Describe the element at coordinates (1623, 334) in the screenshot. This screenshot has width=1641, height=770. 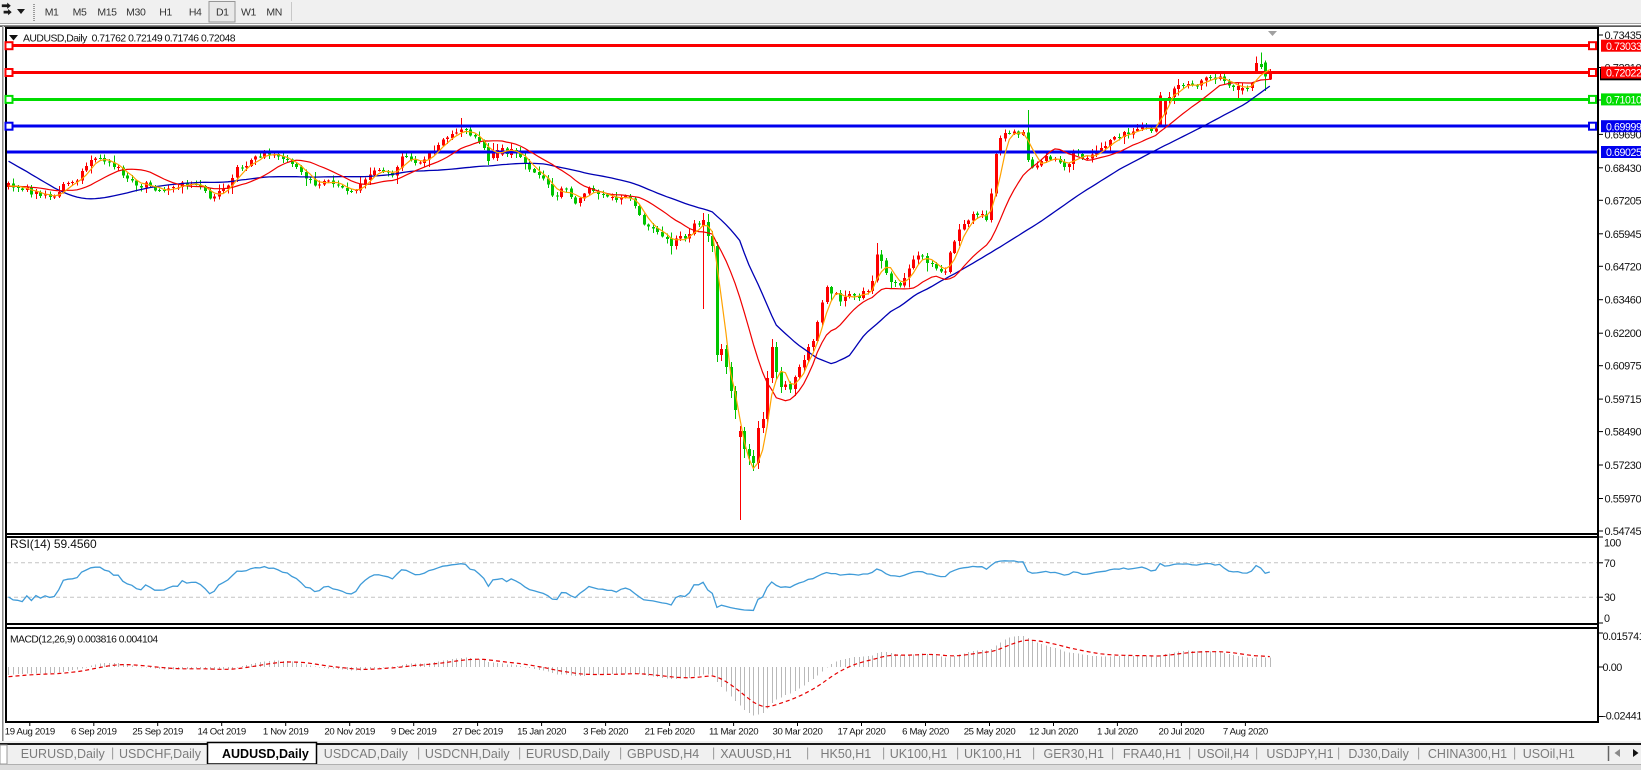
I see `svg-text: 0.62200` at that location.